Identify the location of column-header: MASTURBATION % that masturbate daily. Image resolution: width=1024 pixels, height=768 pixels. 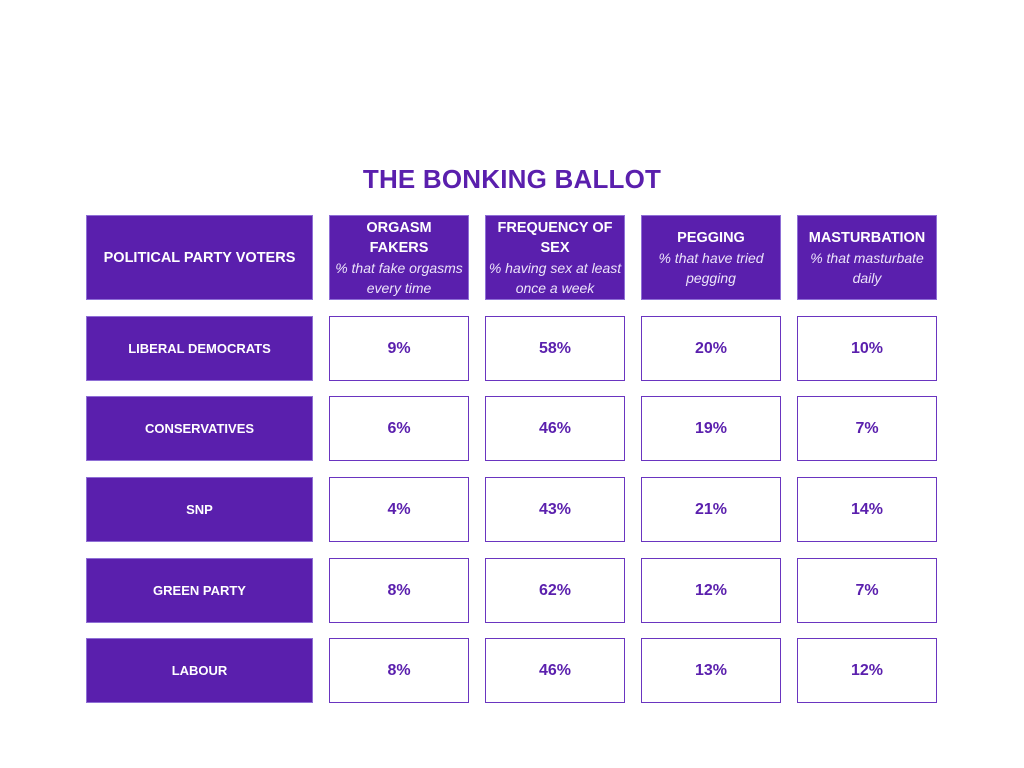
(867, 257).